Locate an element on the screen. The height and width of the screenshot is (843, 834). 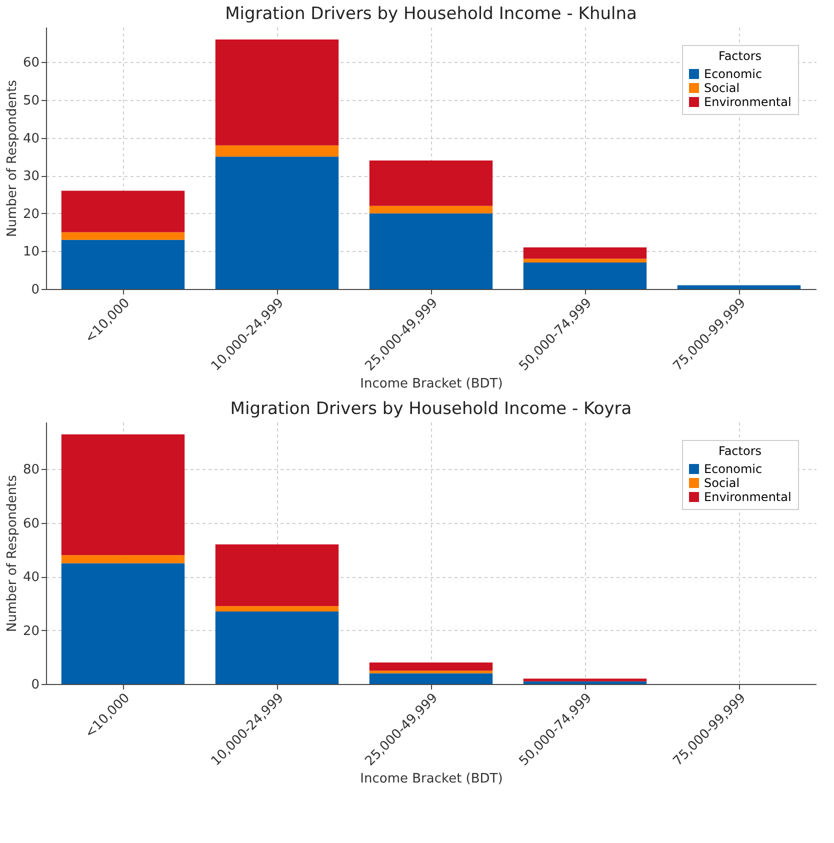
chart-title: Migration Drivers by Household Income - Koyra is located at coordinates (431, 409).